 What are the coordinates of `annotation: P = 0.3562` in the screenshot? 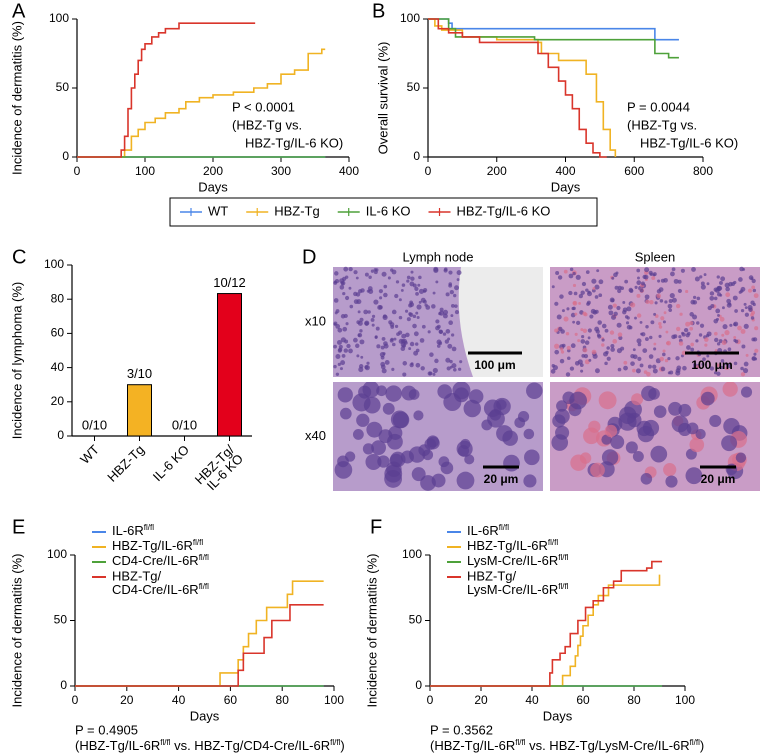 It's located at (461, 729).